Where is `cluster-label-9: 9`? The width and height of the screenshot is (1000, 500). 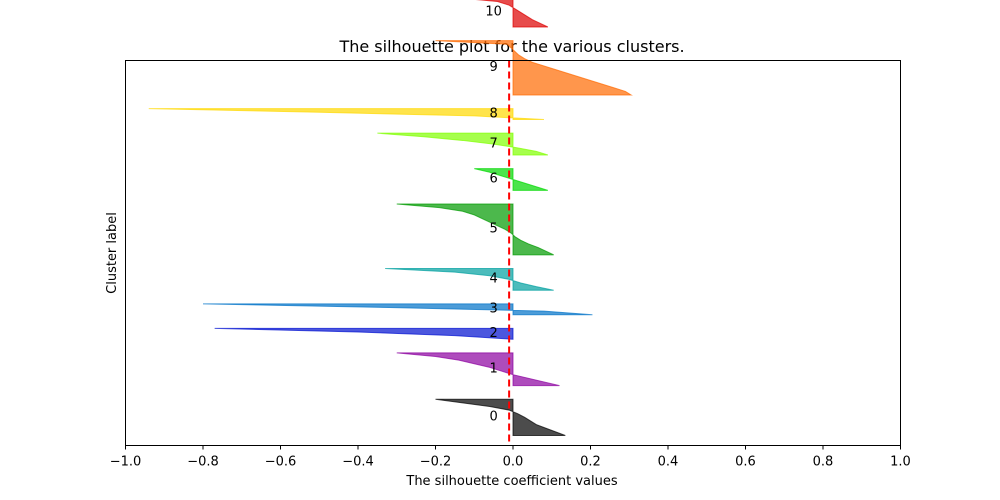 cluster-label-9: 9 is located at coordinates (493, 67).